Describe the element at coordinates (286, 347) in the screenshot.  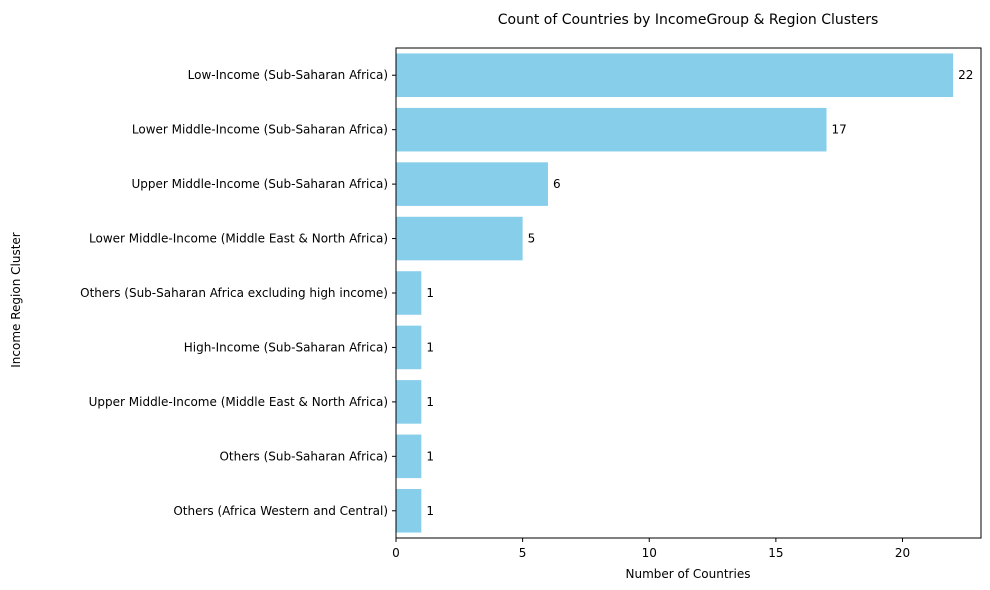
I see `y-tick-label: High-Income (Sub-Saharan Africa)` at that location.